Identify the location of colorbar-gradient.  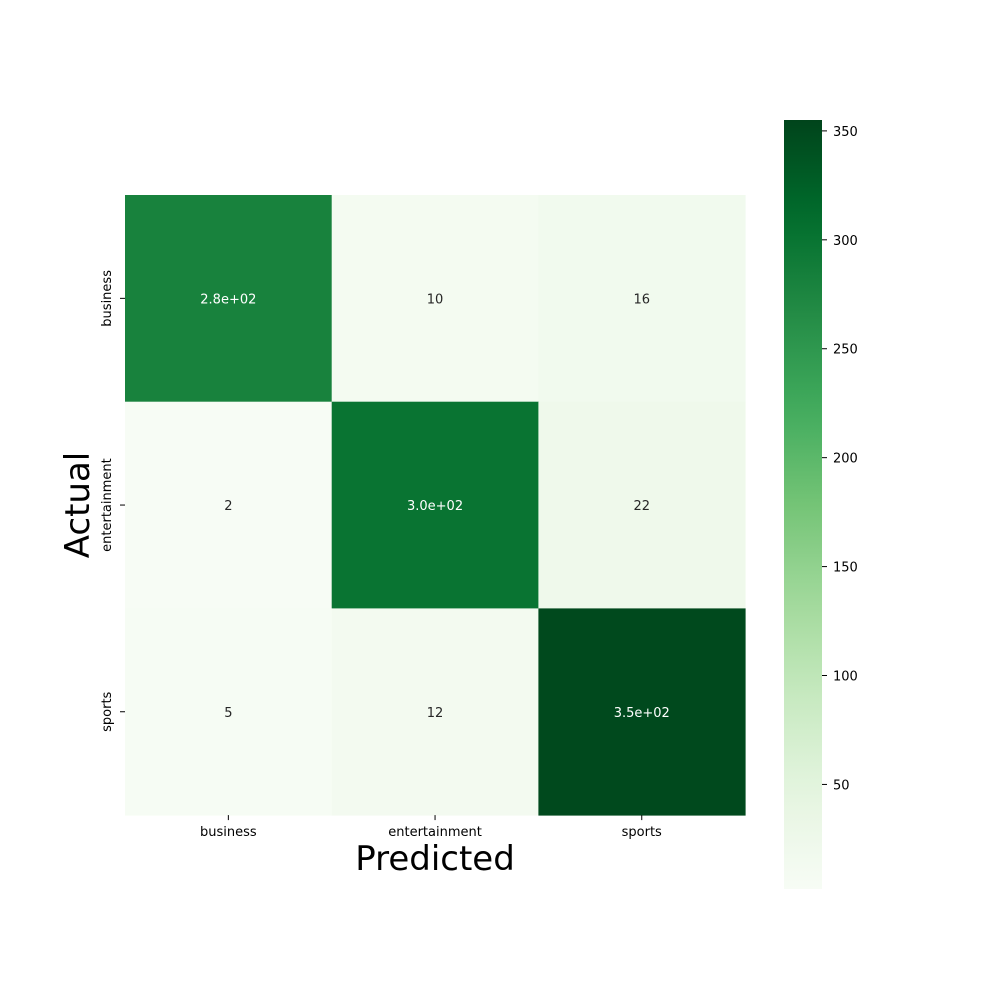
(803, 504).